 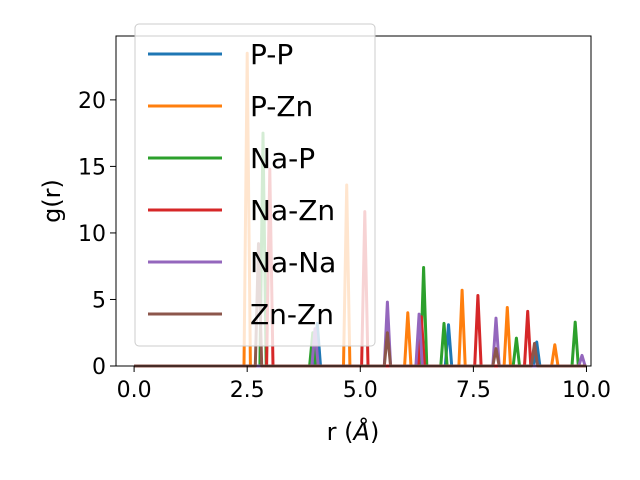 I want to click on x-tick-label: 7.5, so click(x=473, y=390).